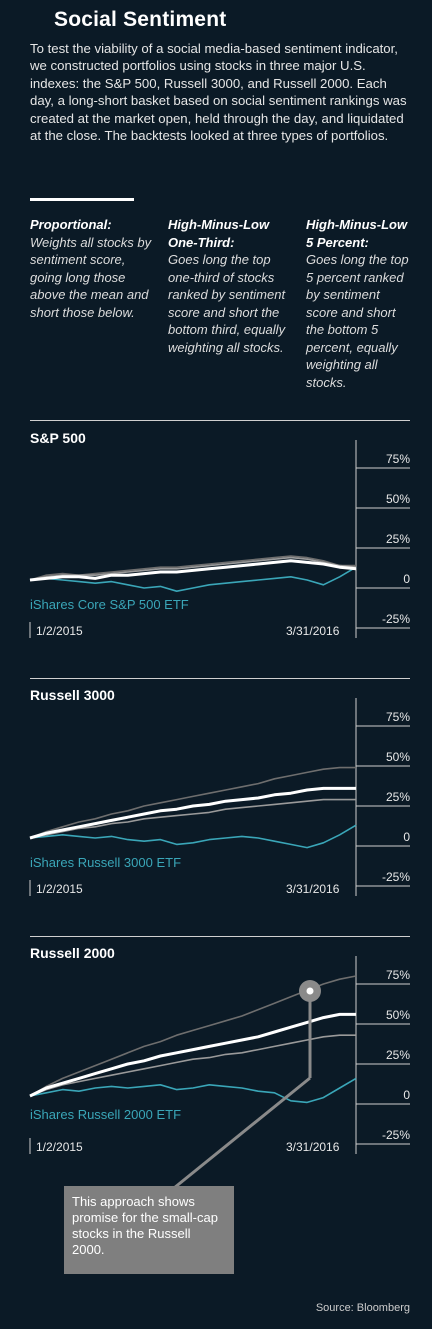 This screenshot has height=1329, width=432. What do you see at coordinates (72, 953) in the screenshot?
I see `chart-title: Russell 2000` at bounding box center [72, 953].